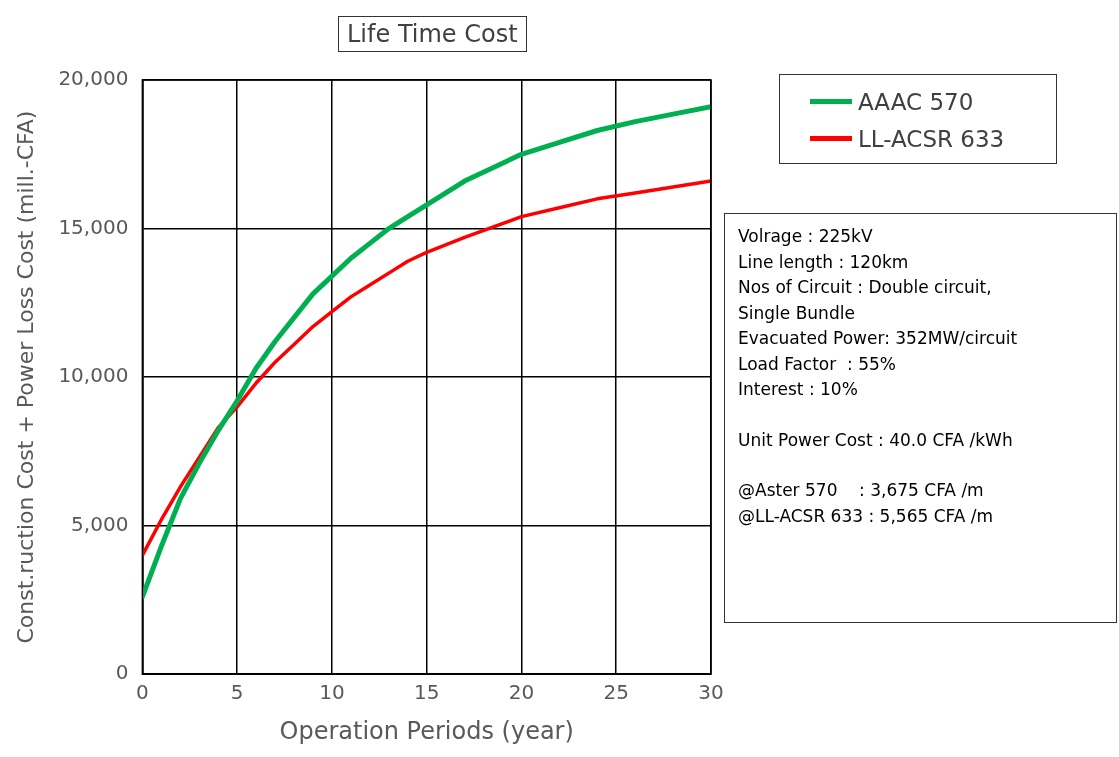 Image resolution: width=1119 pixels, height=757 pixels. Describe the element at coordinates (100, 523) in the screenshot. I see `y-tick-label: 5,000` at that location.